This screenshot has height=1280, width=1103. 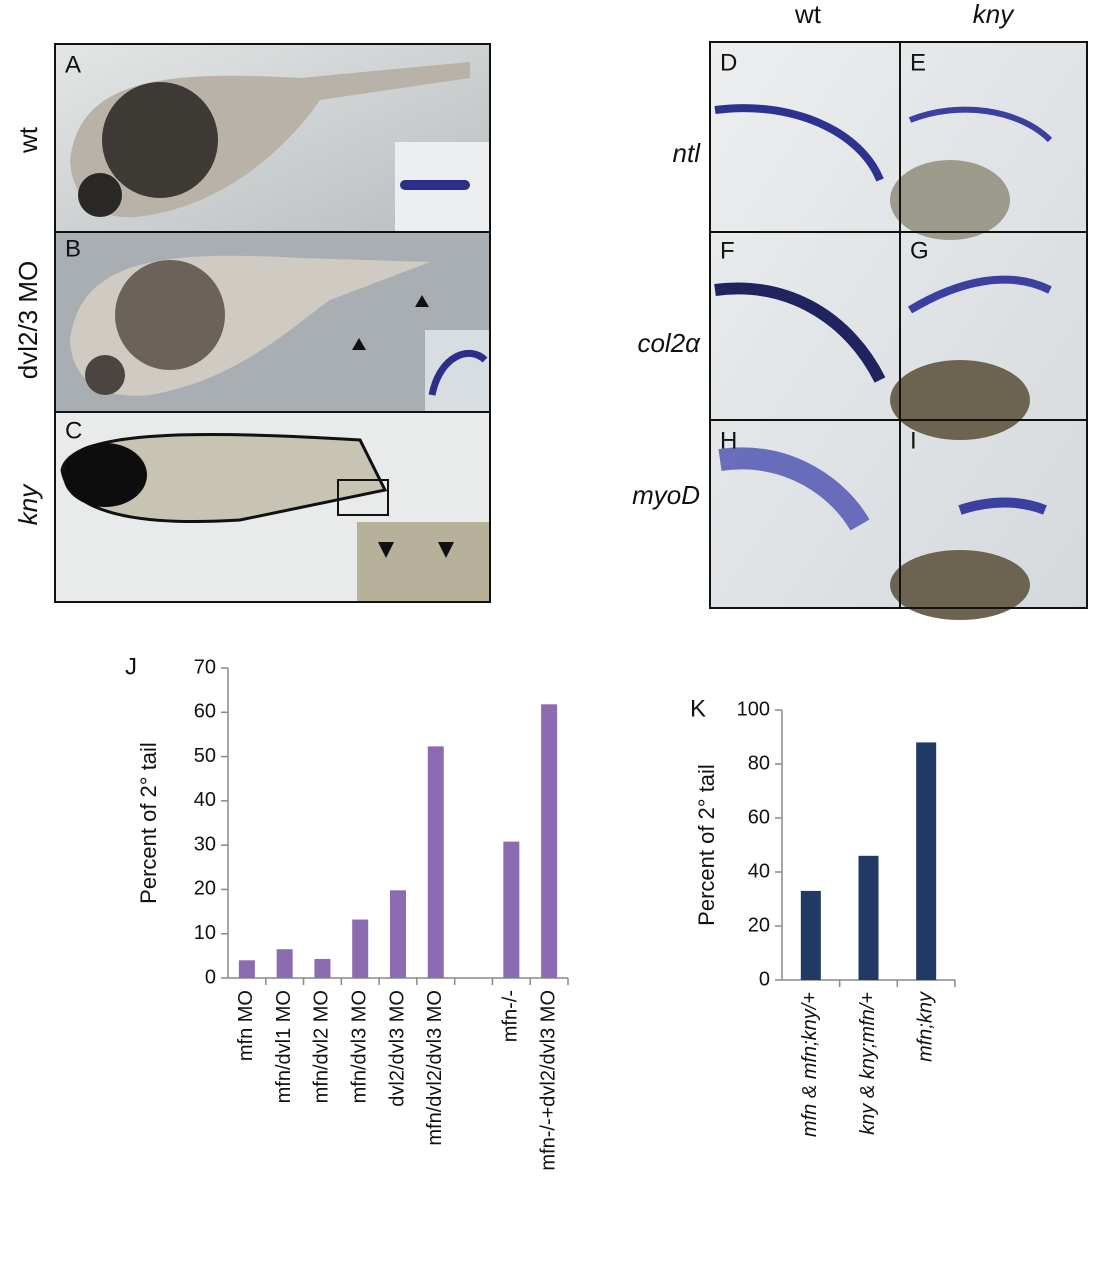 What do you see at coordinates (205, 667) in the screenshot?
I see `y-tick-label: 70` at bounding box center [205, 667].